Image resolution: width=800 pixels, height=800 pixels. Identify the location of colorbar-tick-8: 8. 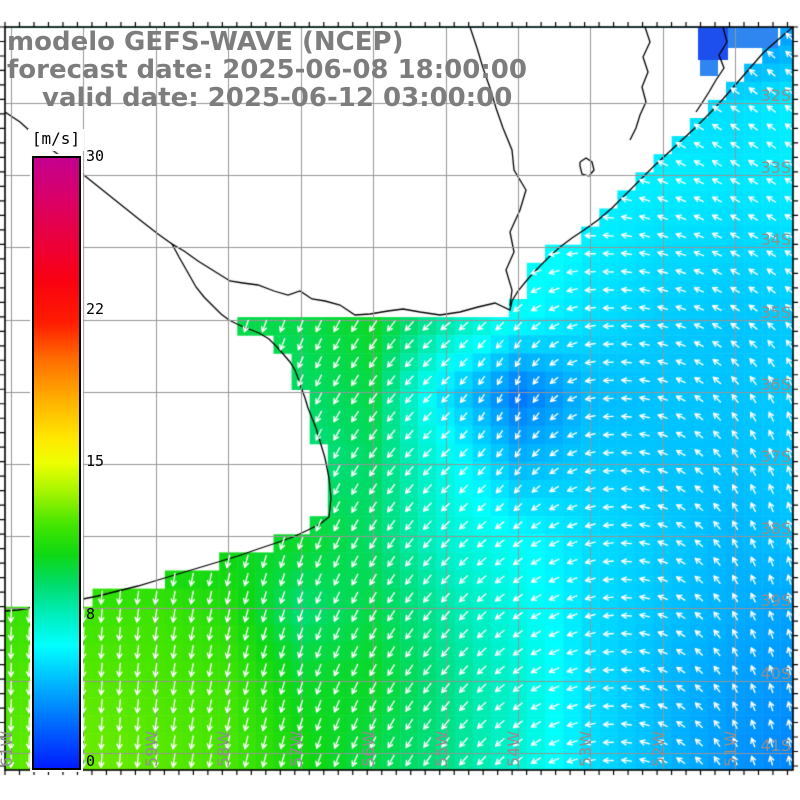
(91, 613).